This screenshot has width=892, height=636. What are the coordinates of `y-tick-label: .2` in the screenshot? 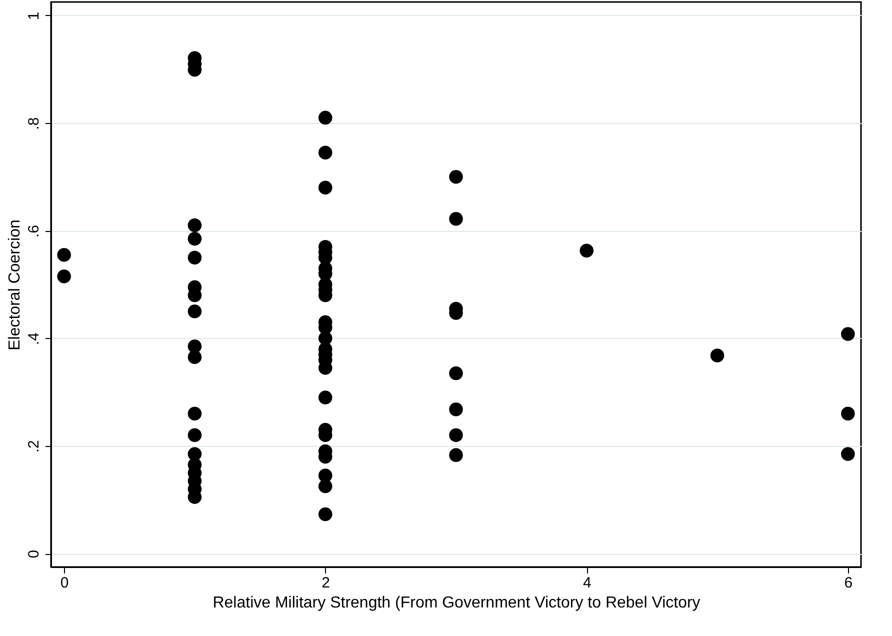 It's located at (34, 446).